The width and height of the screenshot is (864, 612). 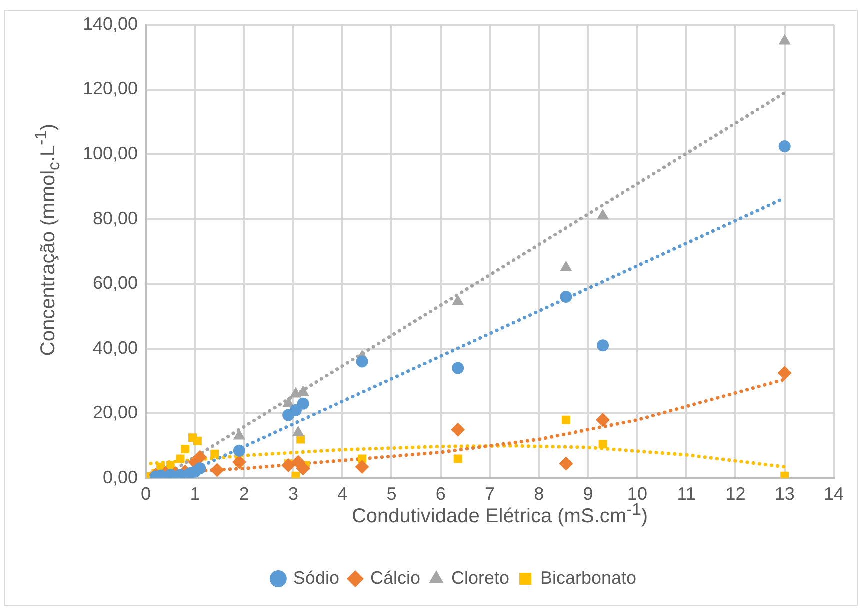 What do you see at coordinates (834, 494) in the screenshot?
I see `x-tick-label: 14` at bounding box center [834, 494].